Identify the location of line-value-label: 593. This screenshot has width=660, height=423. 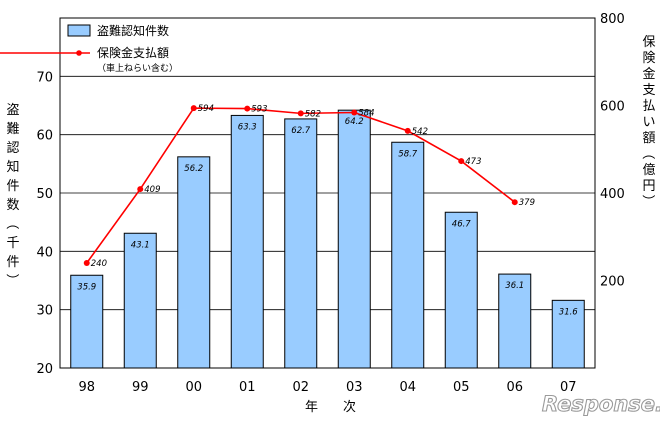
(259, 110).